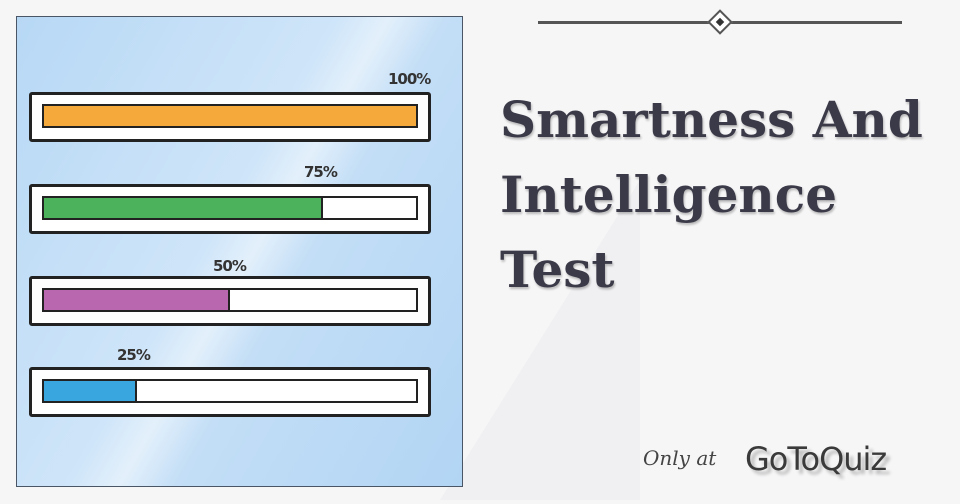 Image resolution: width=960 pixels, height=504 pixels. I want to click on title-line: Intelligence, so click(669, 194).